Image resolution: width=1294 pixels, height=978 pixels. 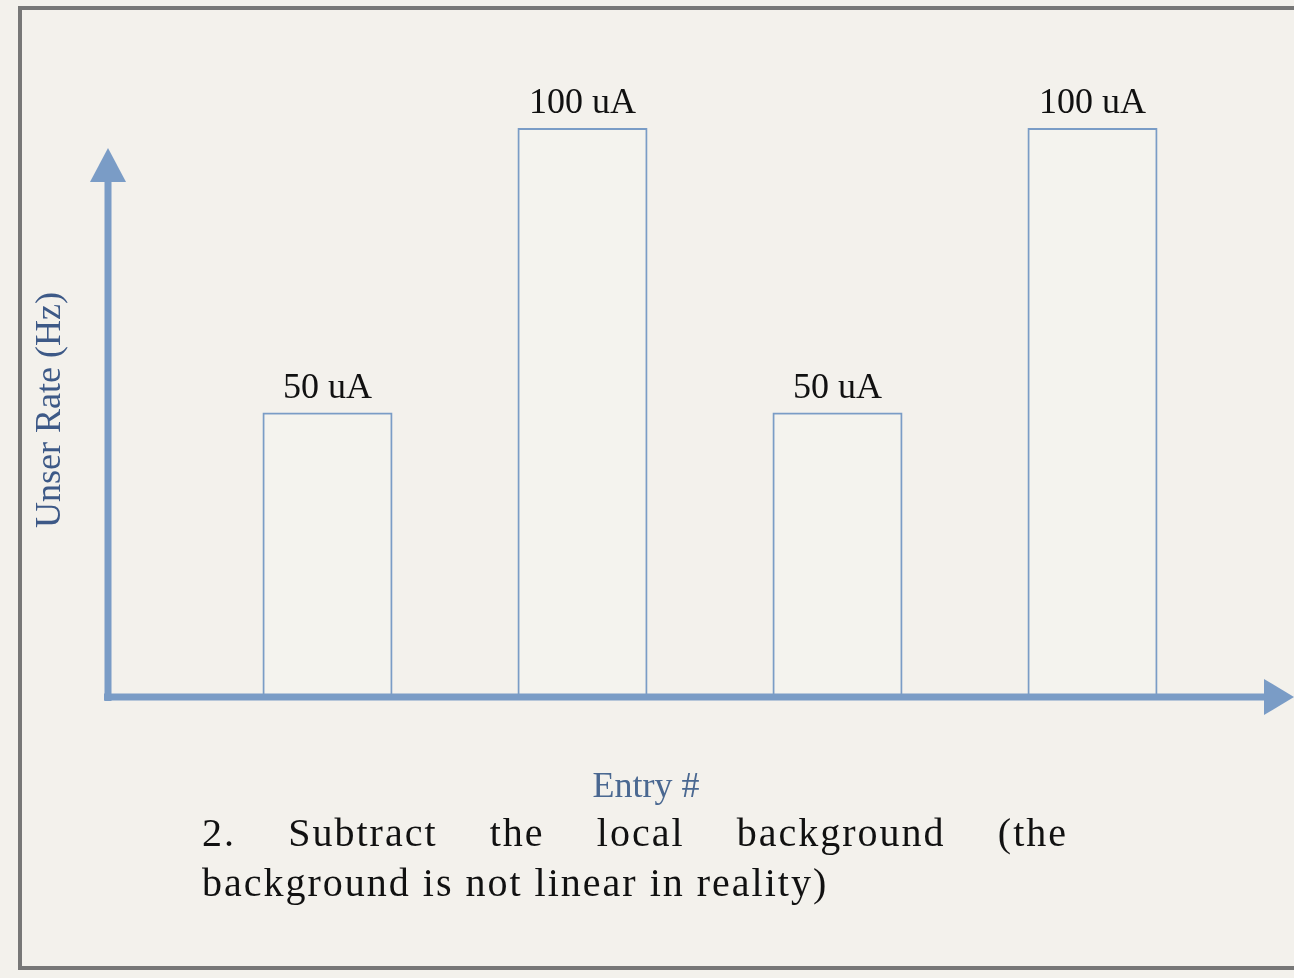 I want to click on text: 2. Subtract the local background (the background is not linear in reality), so click(x=635, y=858).